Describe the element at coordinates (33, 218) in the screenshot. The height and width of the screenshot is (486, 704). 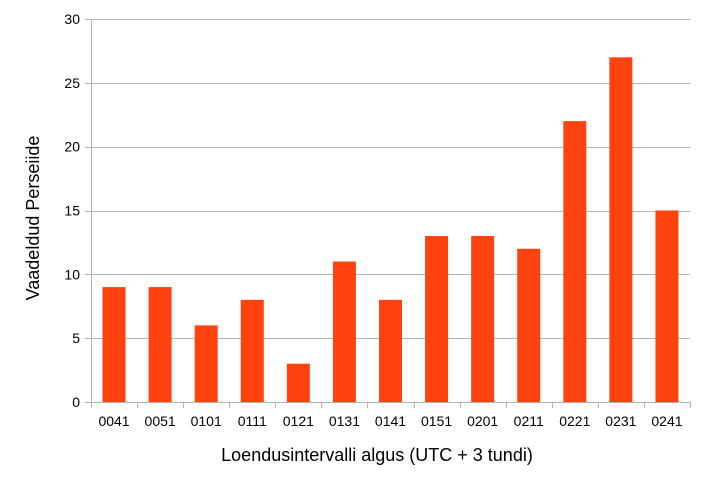
I see `y-axis-title: Vaadeldud Perseiide` at that location.